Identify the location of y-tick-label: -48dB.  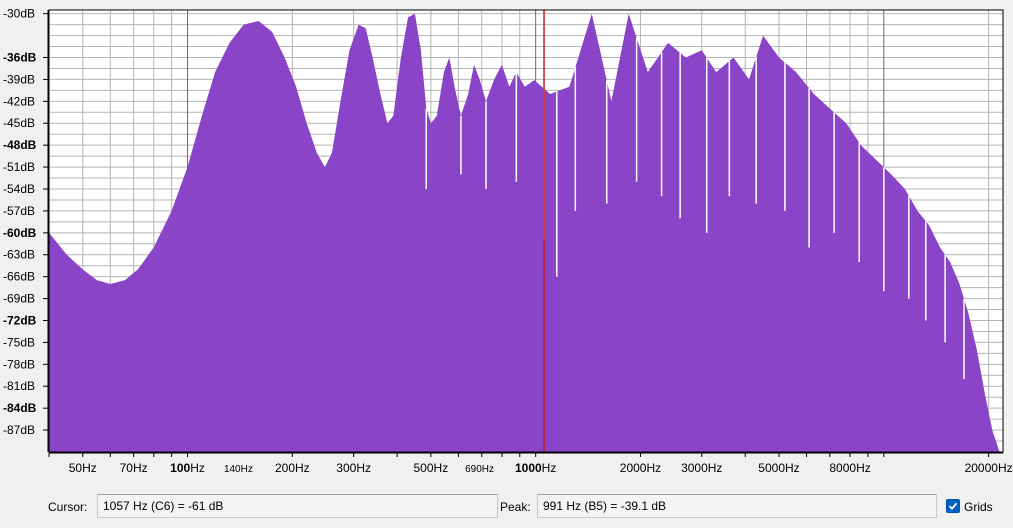
(20, 145).